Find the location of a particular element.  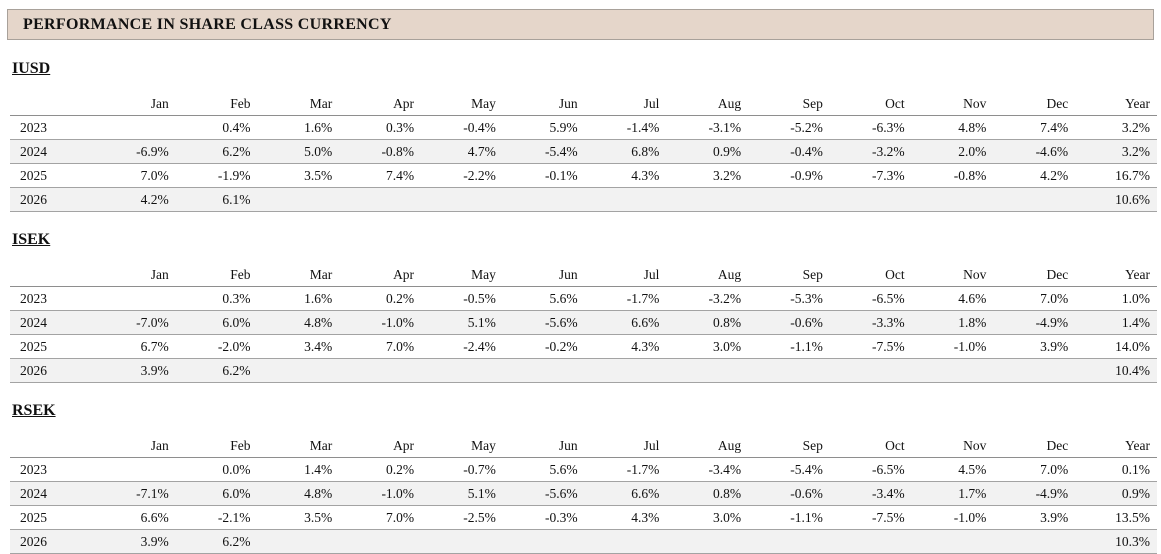

value-cell: 0.0% is located at coordinates (216, 469).